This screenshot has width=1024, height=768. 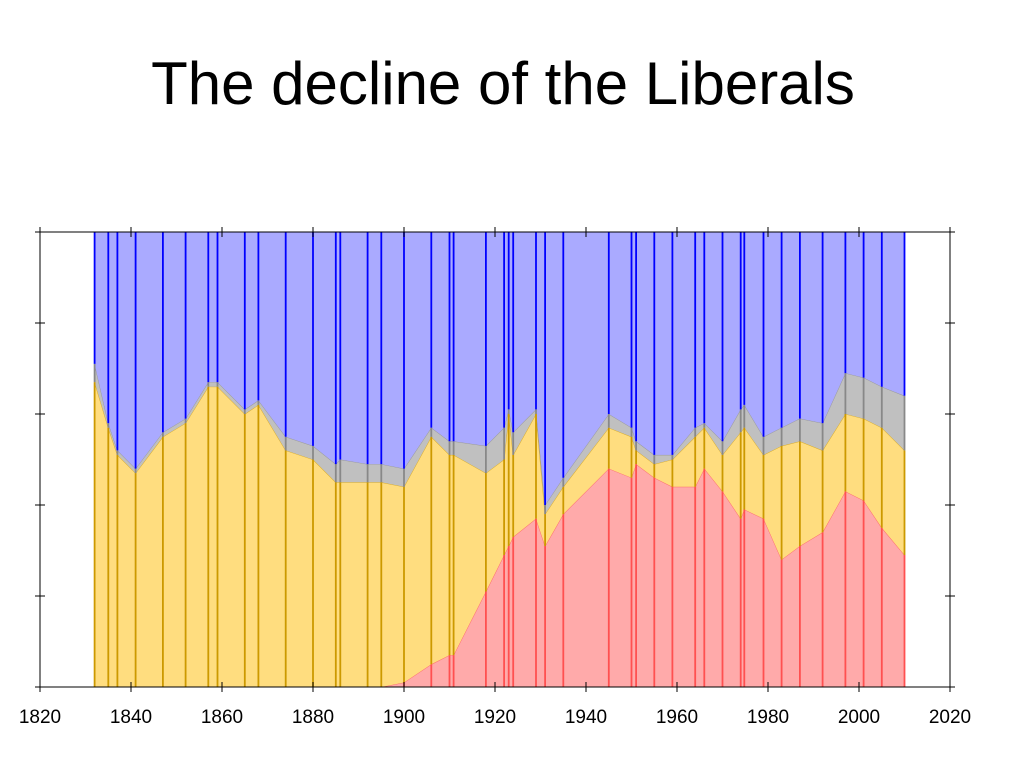 I want to click on slide-title: The decline of the Liberals, so click(x=503, y=83).